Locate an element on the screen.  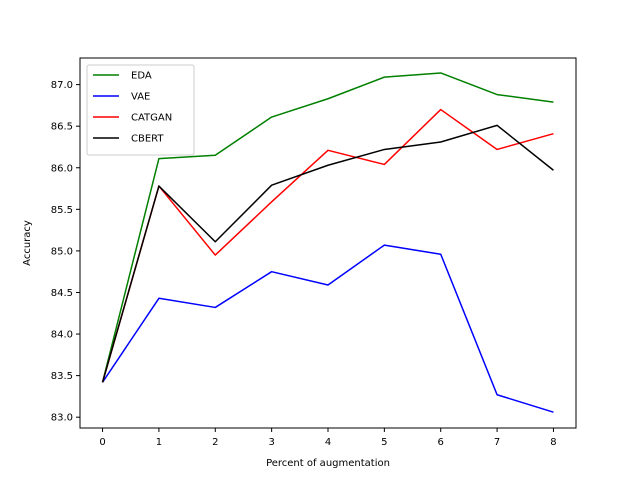
y-tick-label: 86.5 is located at coordinates (62, 127).